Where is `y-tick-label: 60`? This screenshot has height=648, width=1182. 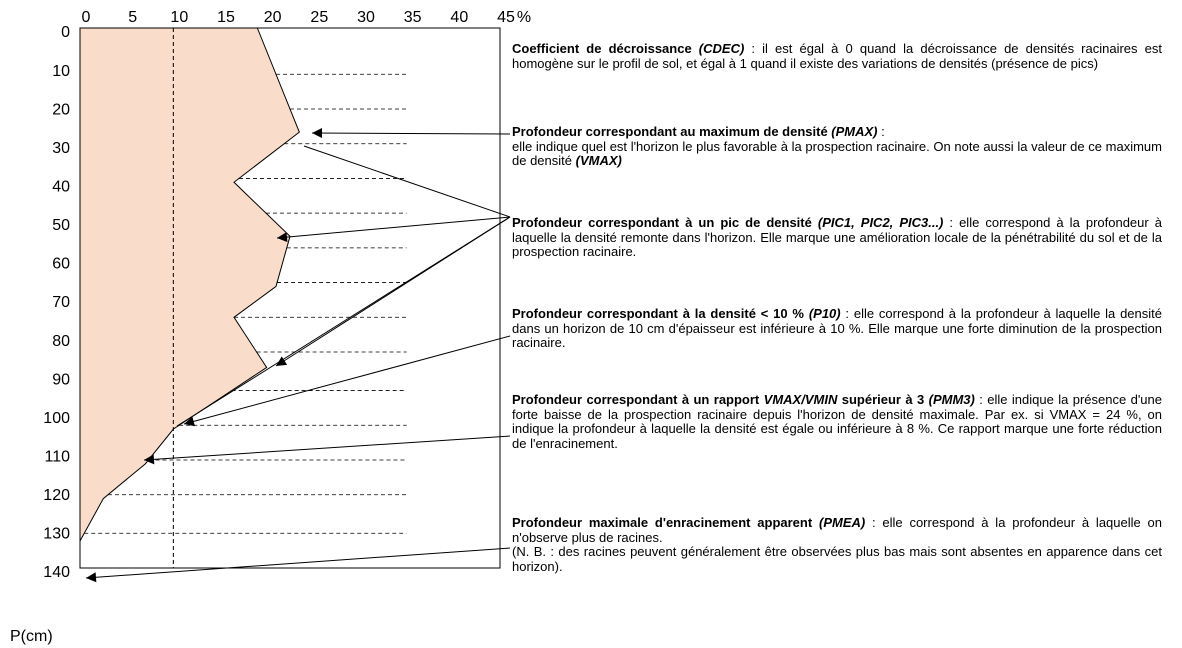 y-tick-label: 60 is located at coordinates (61, 264).